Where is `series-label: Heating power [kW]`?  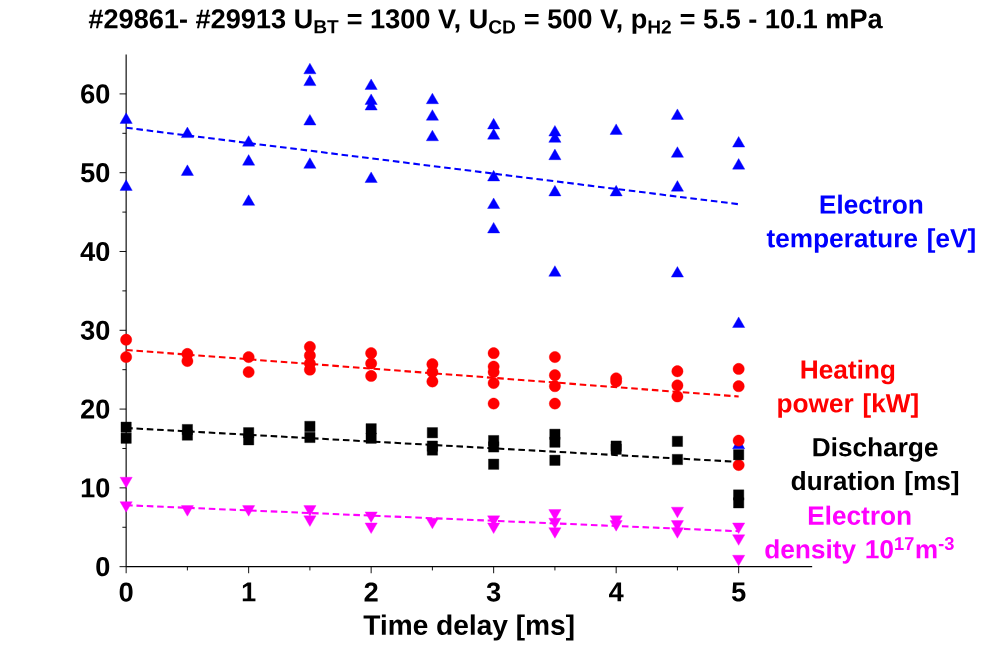
series-label: Heating power [kW] is located at coordinates (848, 388).